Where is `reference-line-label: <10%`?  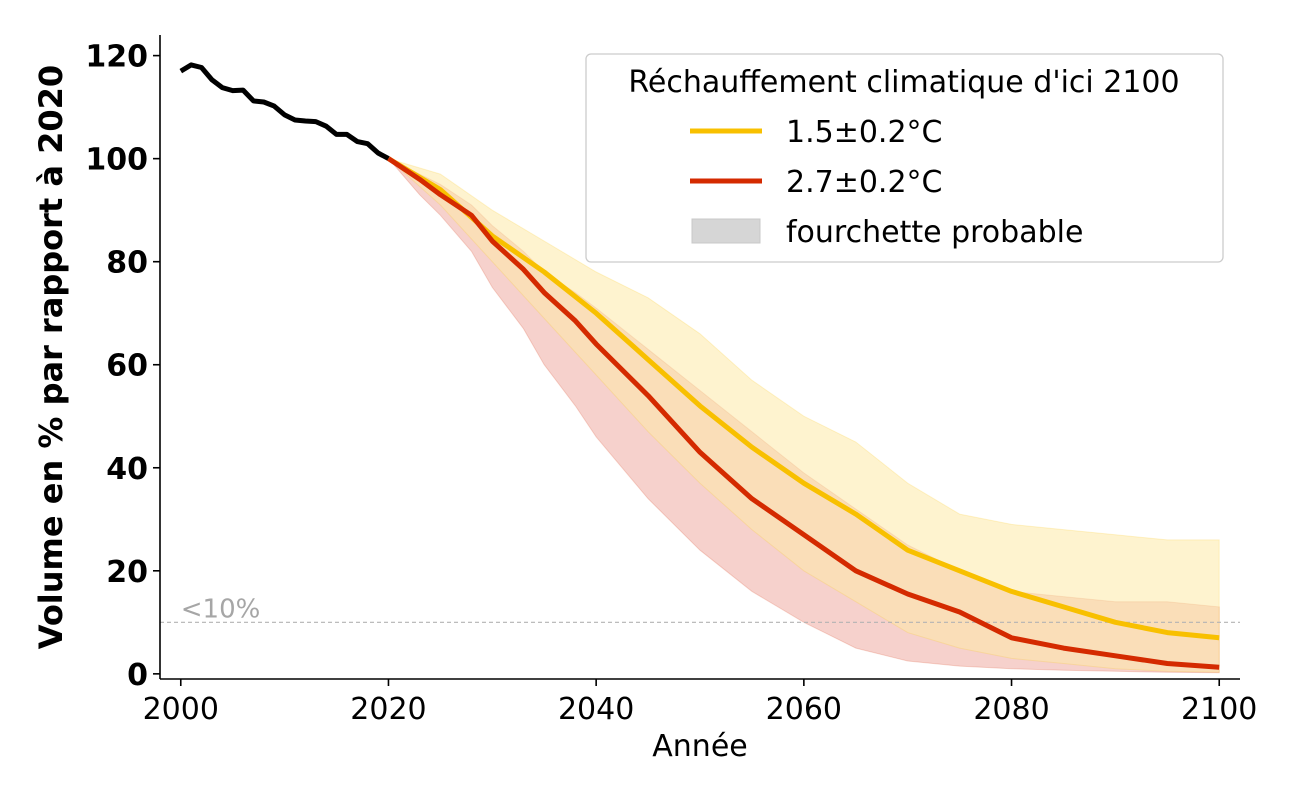
reference-line-label: <10% is located at coordinates (221, 609).